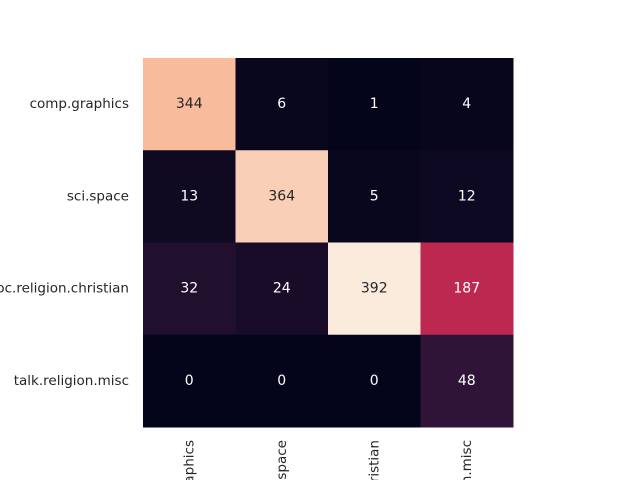 The height and width of the screenshot is (480, 640). I want to click on cell-label: 187, so click(466, 289).